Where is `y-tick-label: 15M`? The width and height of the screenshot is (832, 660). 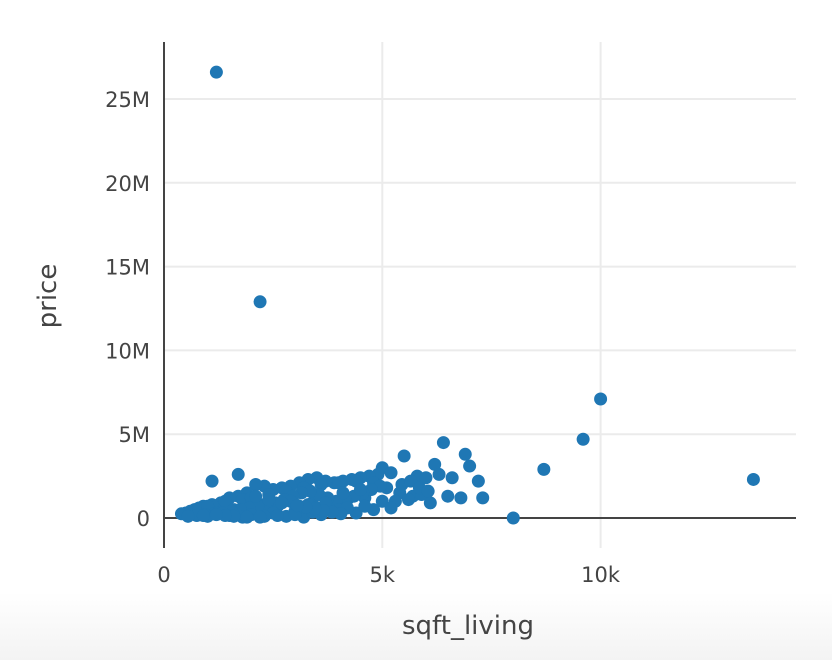
y-tick-label: 15M is located at coordinates (127, 268).